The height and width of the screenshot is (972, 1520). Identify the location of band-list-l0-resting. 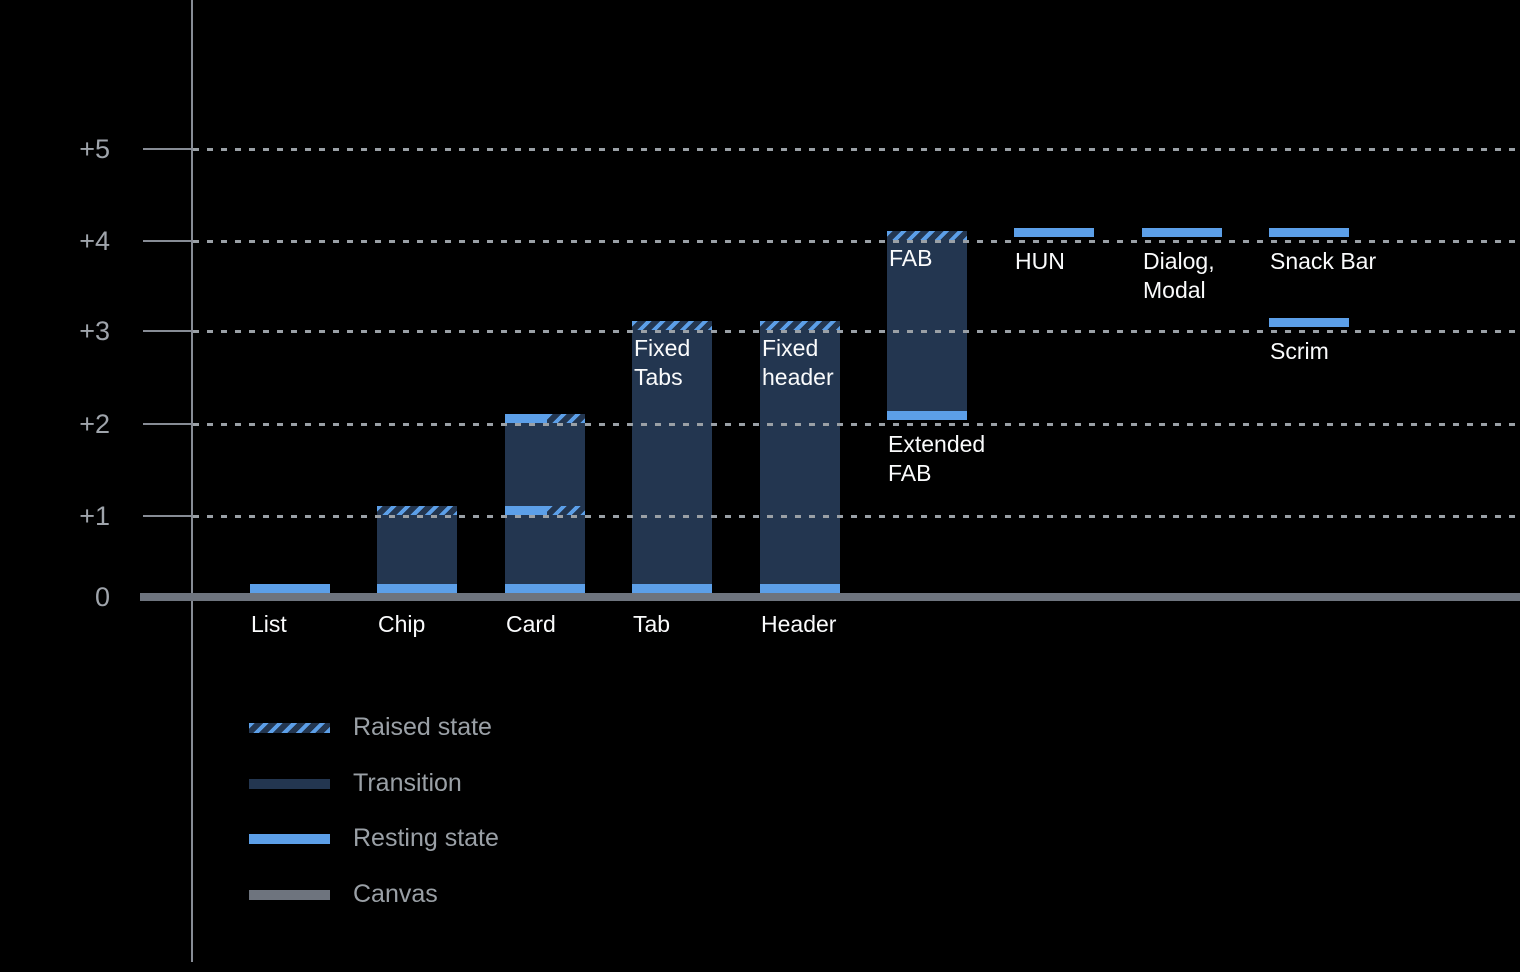
(290, 588).